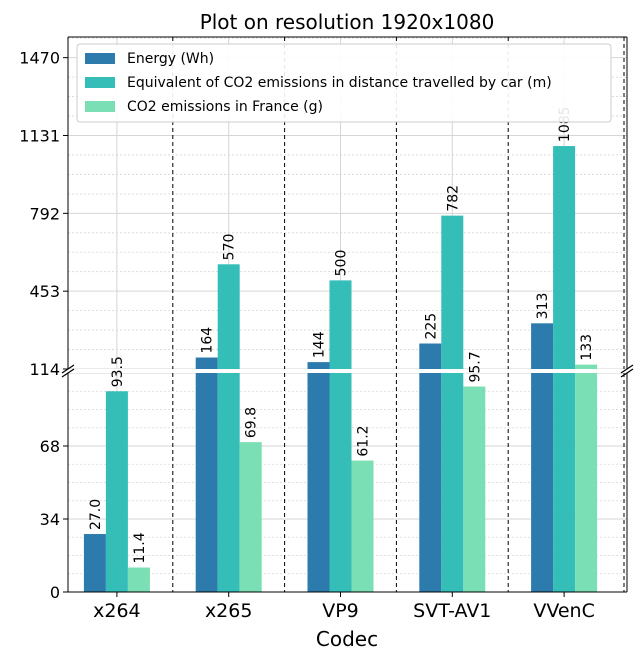  Describe the element at coordinates (117, 611) in the screenshot. I see `x-tick-label: x264` at that location.